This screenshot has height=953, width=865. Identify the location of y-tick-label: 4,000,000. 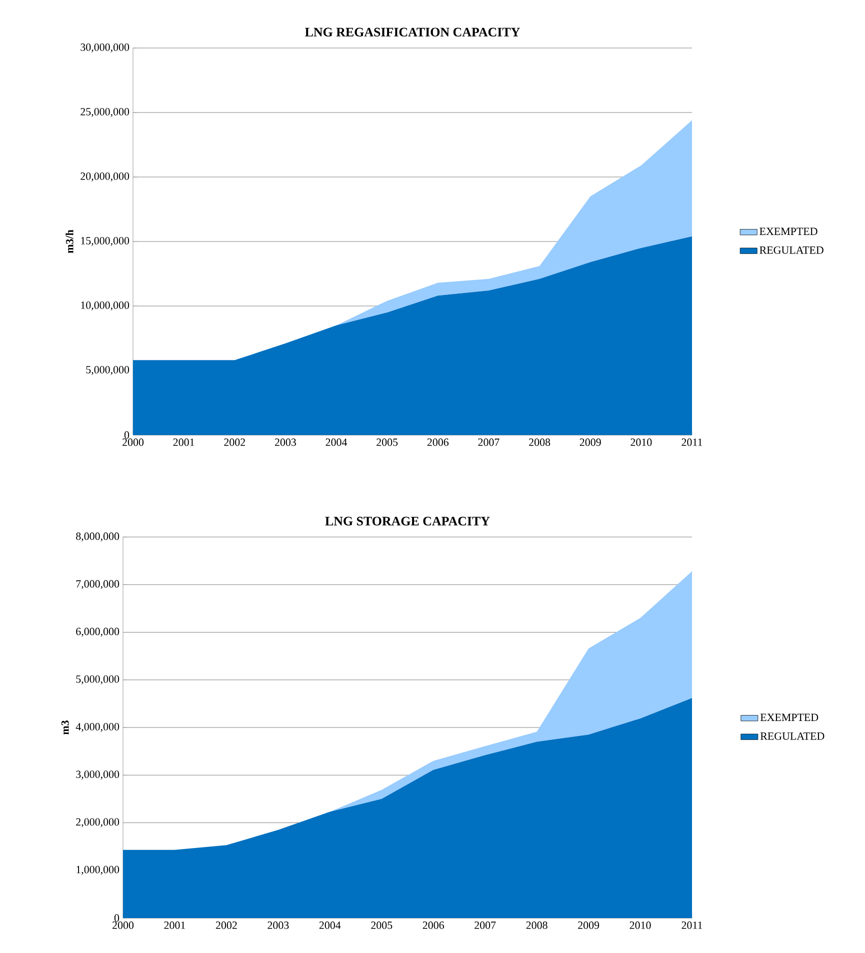
(98, 727).